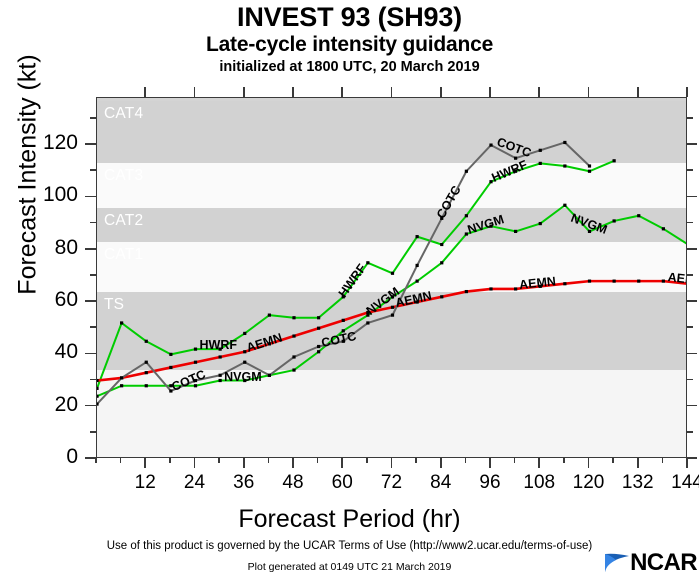 Image resolution: width=699 pixels, height=577 pixels. What do you see at coordinates (27, 174) in the screenshot?
I see `y-axis-title: Forecast Intensity (kt)` at bounding box center [27, 174].